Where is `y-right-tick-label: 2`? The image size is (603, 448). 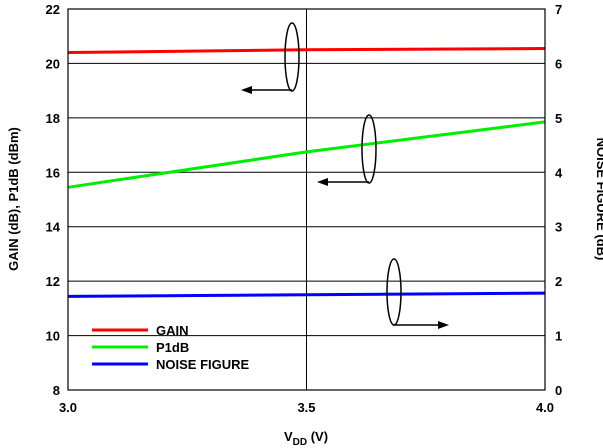 y-right-tick-label: 2 is located at coordinates (558, 281).